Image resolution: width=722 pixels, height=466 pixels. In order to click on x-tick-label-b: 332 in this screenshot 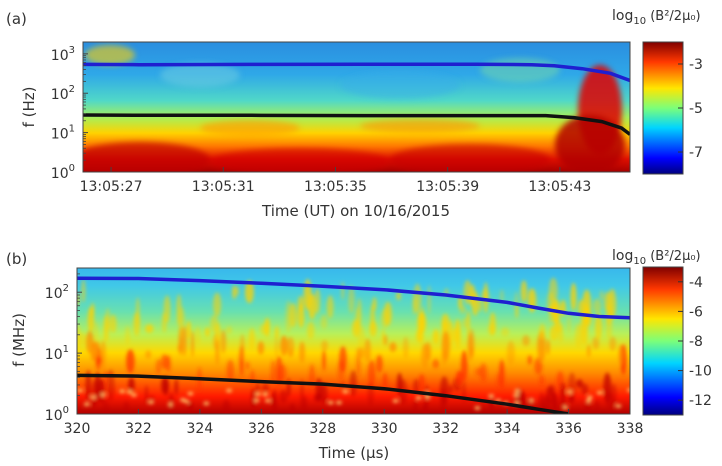, I will do `click(445, 429)`.